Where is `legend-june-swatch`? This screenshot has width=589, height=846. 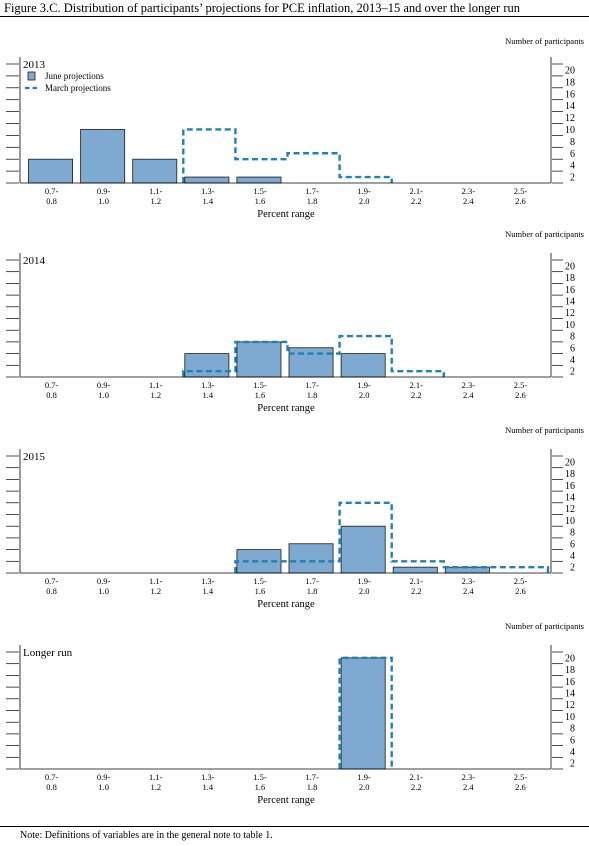 legend-june-swatch is located at coordinates (31, 76).